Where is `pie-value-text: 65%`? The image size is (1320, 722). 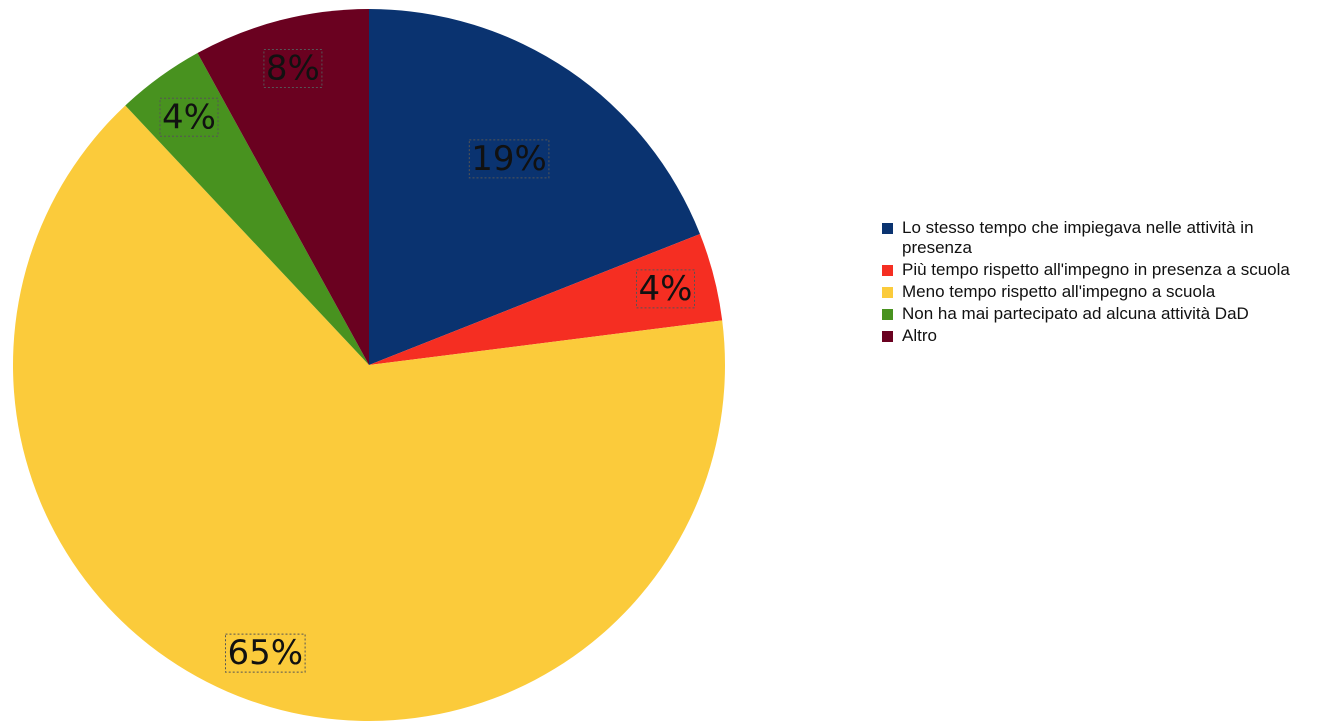 pie-value-text: 65% is located at coordinates (266, 653).